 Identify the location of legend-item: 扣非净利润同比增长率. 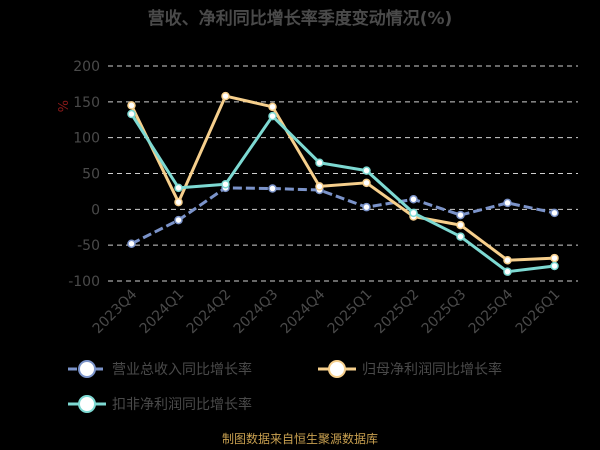
(160, 404).